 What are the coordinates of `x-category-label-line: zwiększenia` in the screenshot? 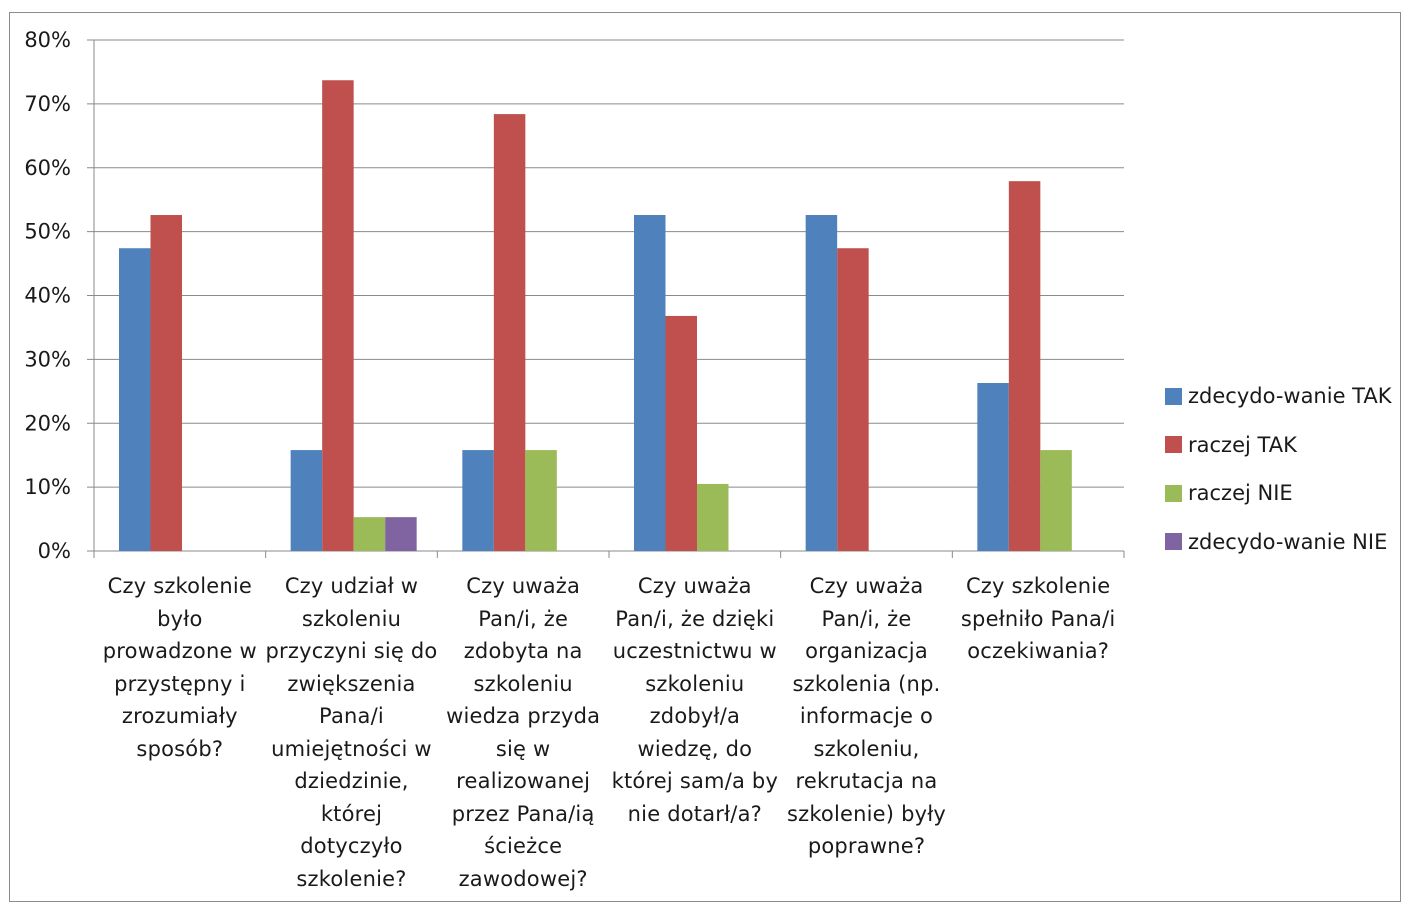 It's located at (351, 683).